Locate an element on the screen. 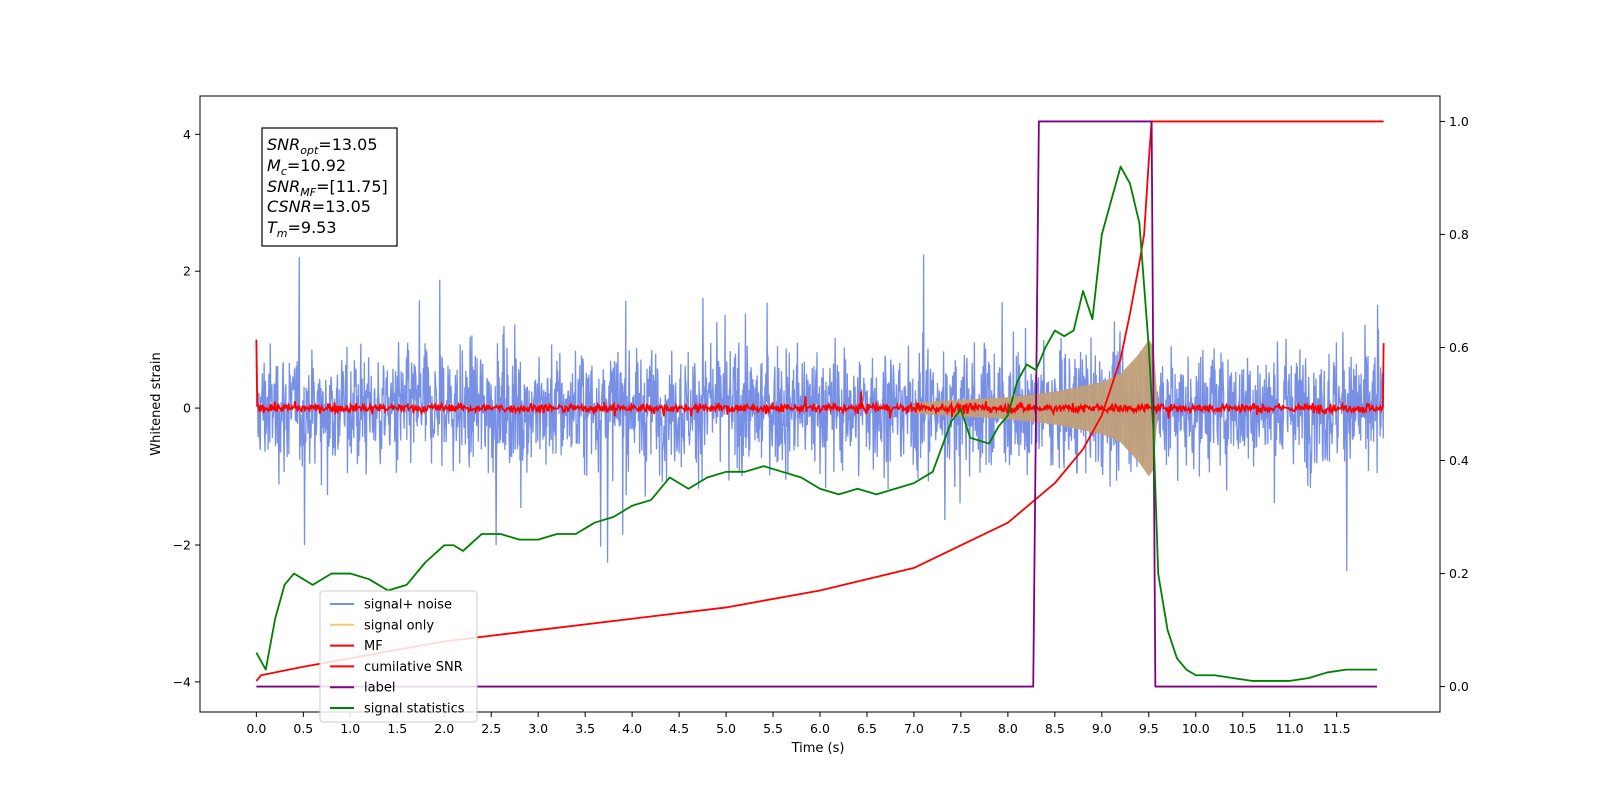 Image resolution: width=1600 pixels, height=800 pixels. y-axis-left-label: Whitened strain is located at coordinates (156, 403).